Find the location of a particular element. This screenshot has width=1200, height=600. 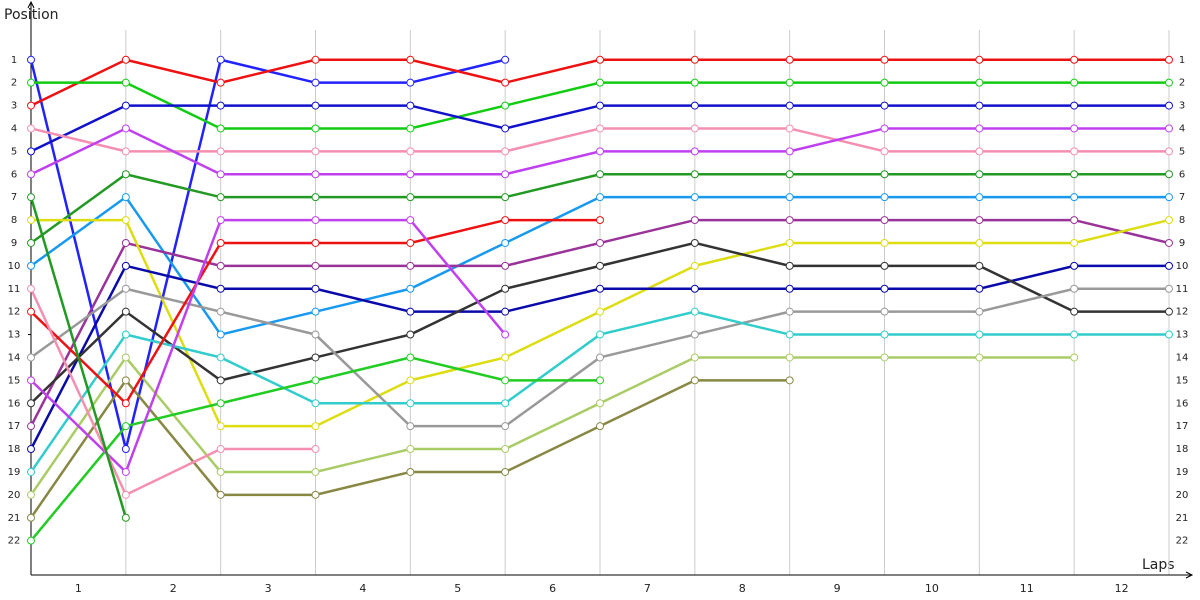

y-tick-label-right: 7 is located at coordinates (1182, 197).